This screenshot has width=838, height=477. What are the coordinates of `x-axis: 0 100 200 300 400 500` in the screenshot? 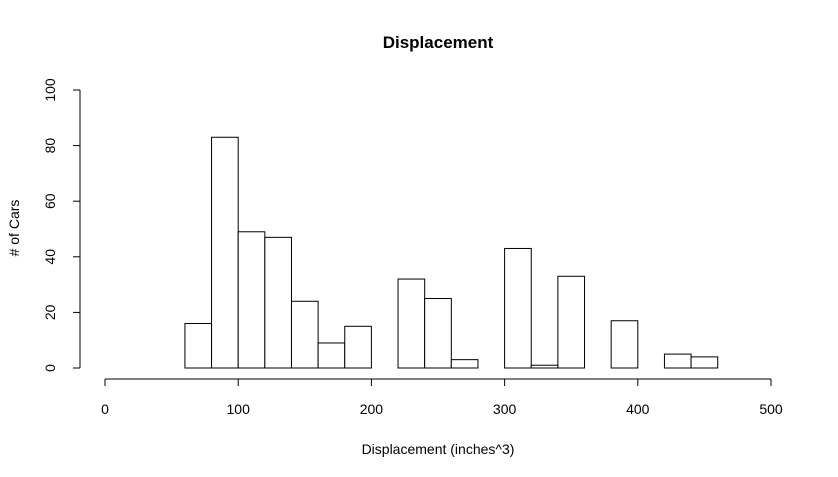 It's located at (442, 397).